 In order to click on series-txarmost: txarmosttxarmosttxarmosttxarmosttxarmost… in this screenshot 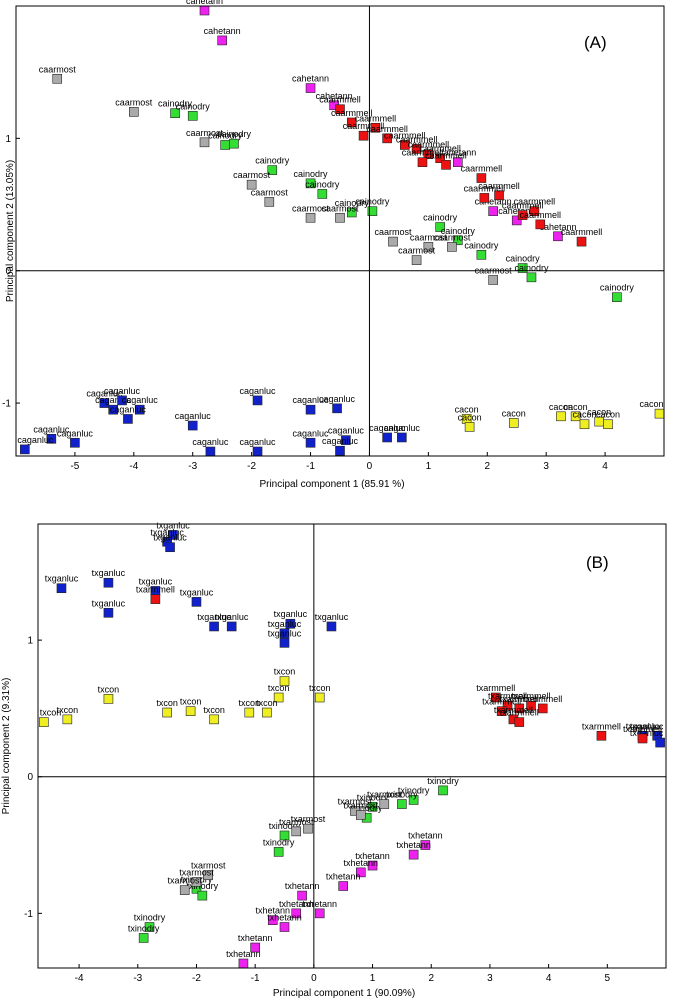, I will do `click(284, 842)`.